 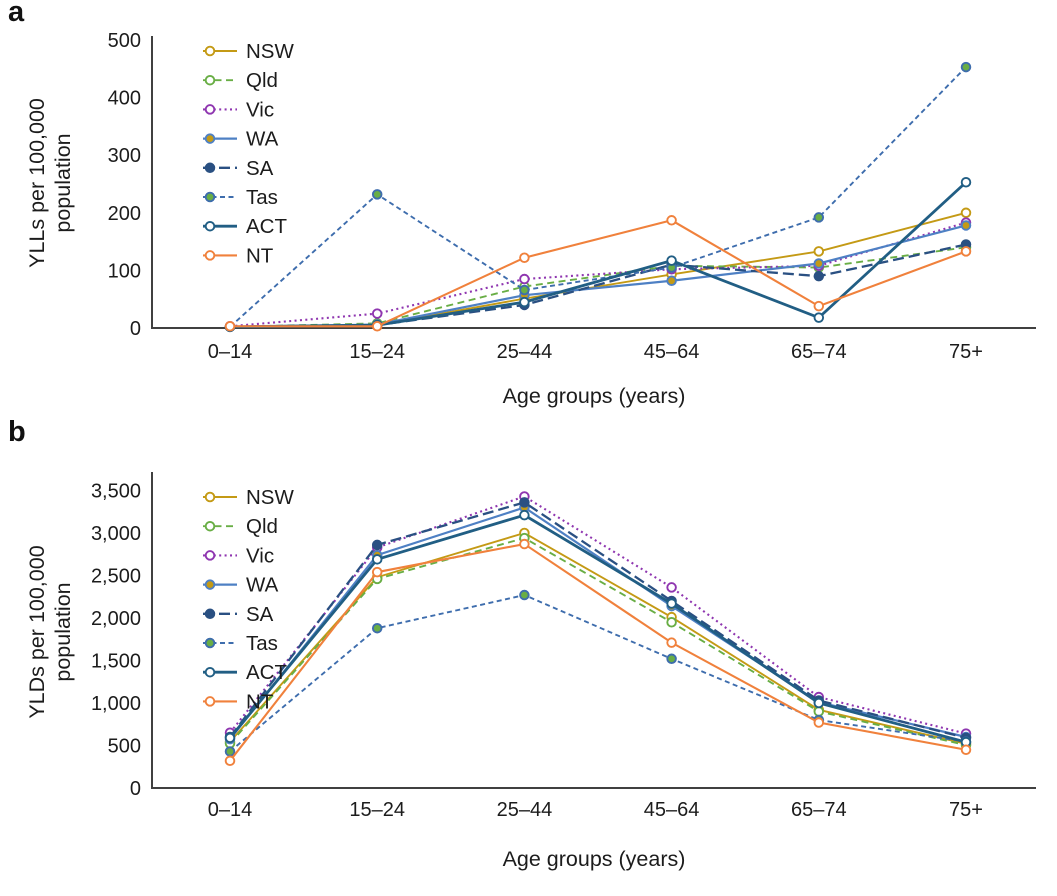 What do you see at coordinates (124, 41) in the screenshot?
I see `y-tick-label: 500` at bounding box center [124, 41].